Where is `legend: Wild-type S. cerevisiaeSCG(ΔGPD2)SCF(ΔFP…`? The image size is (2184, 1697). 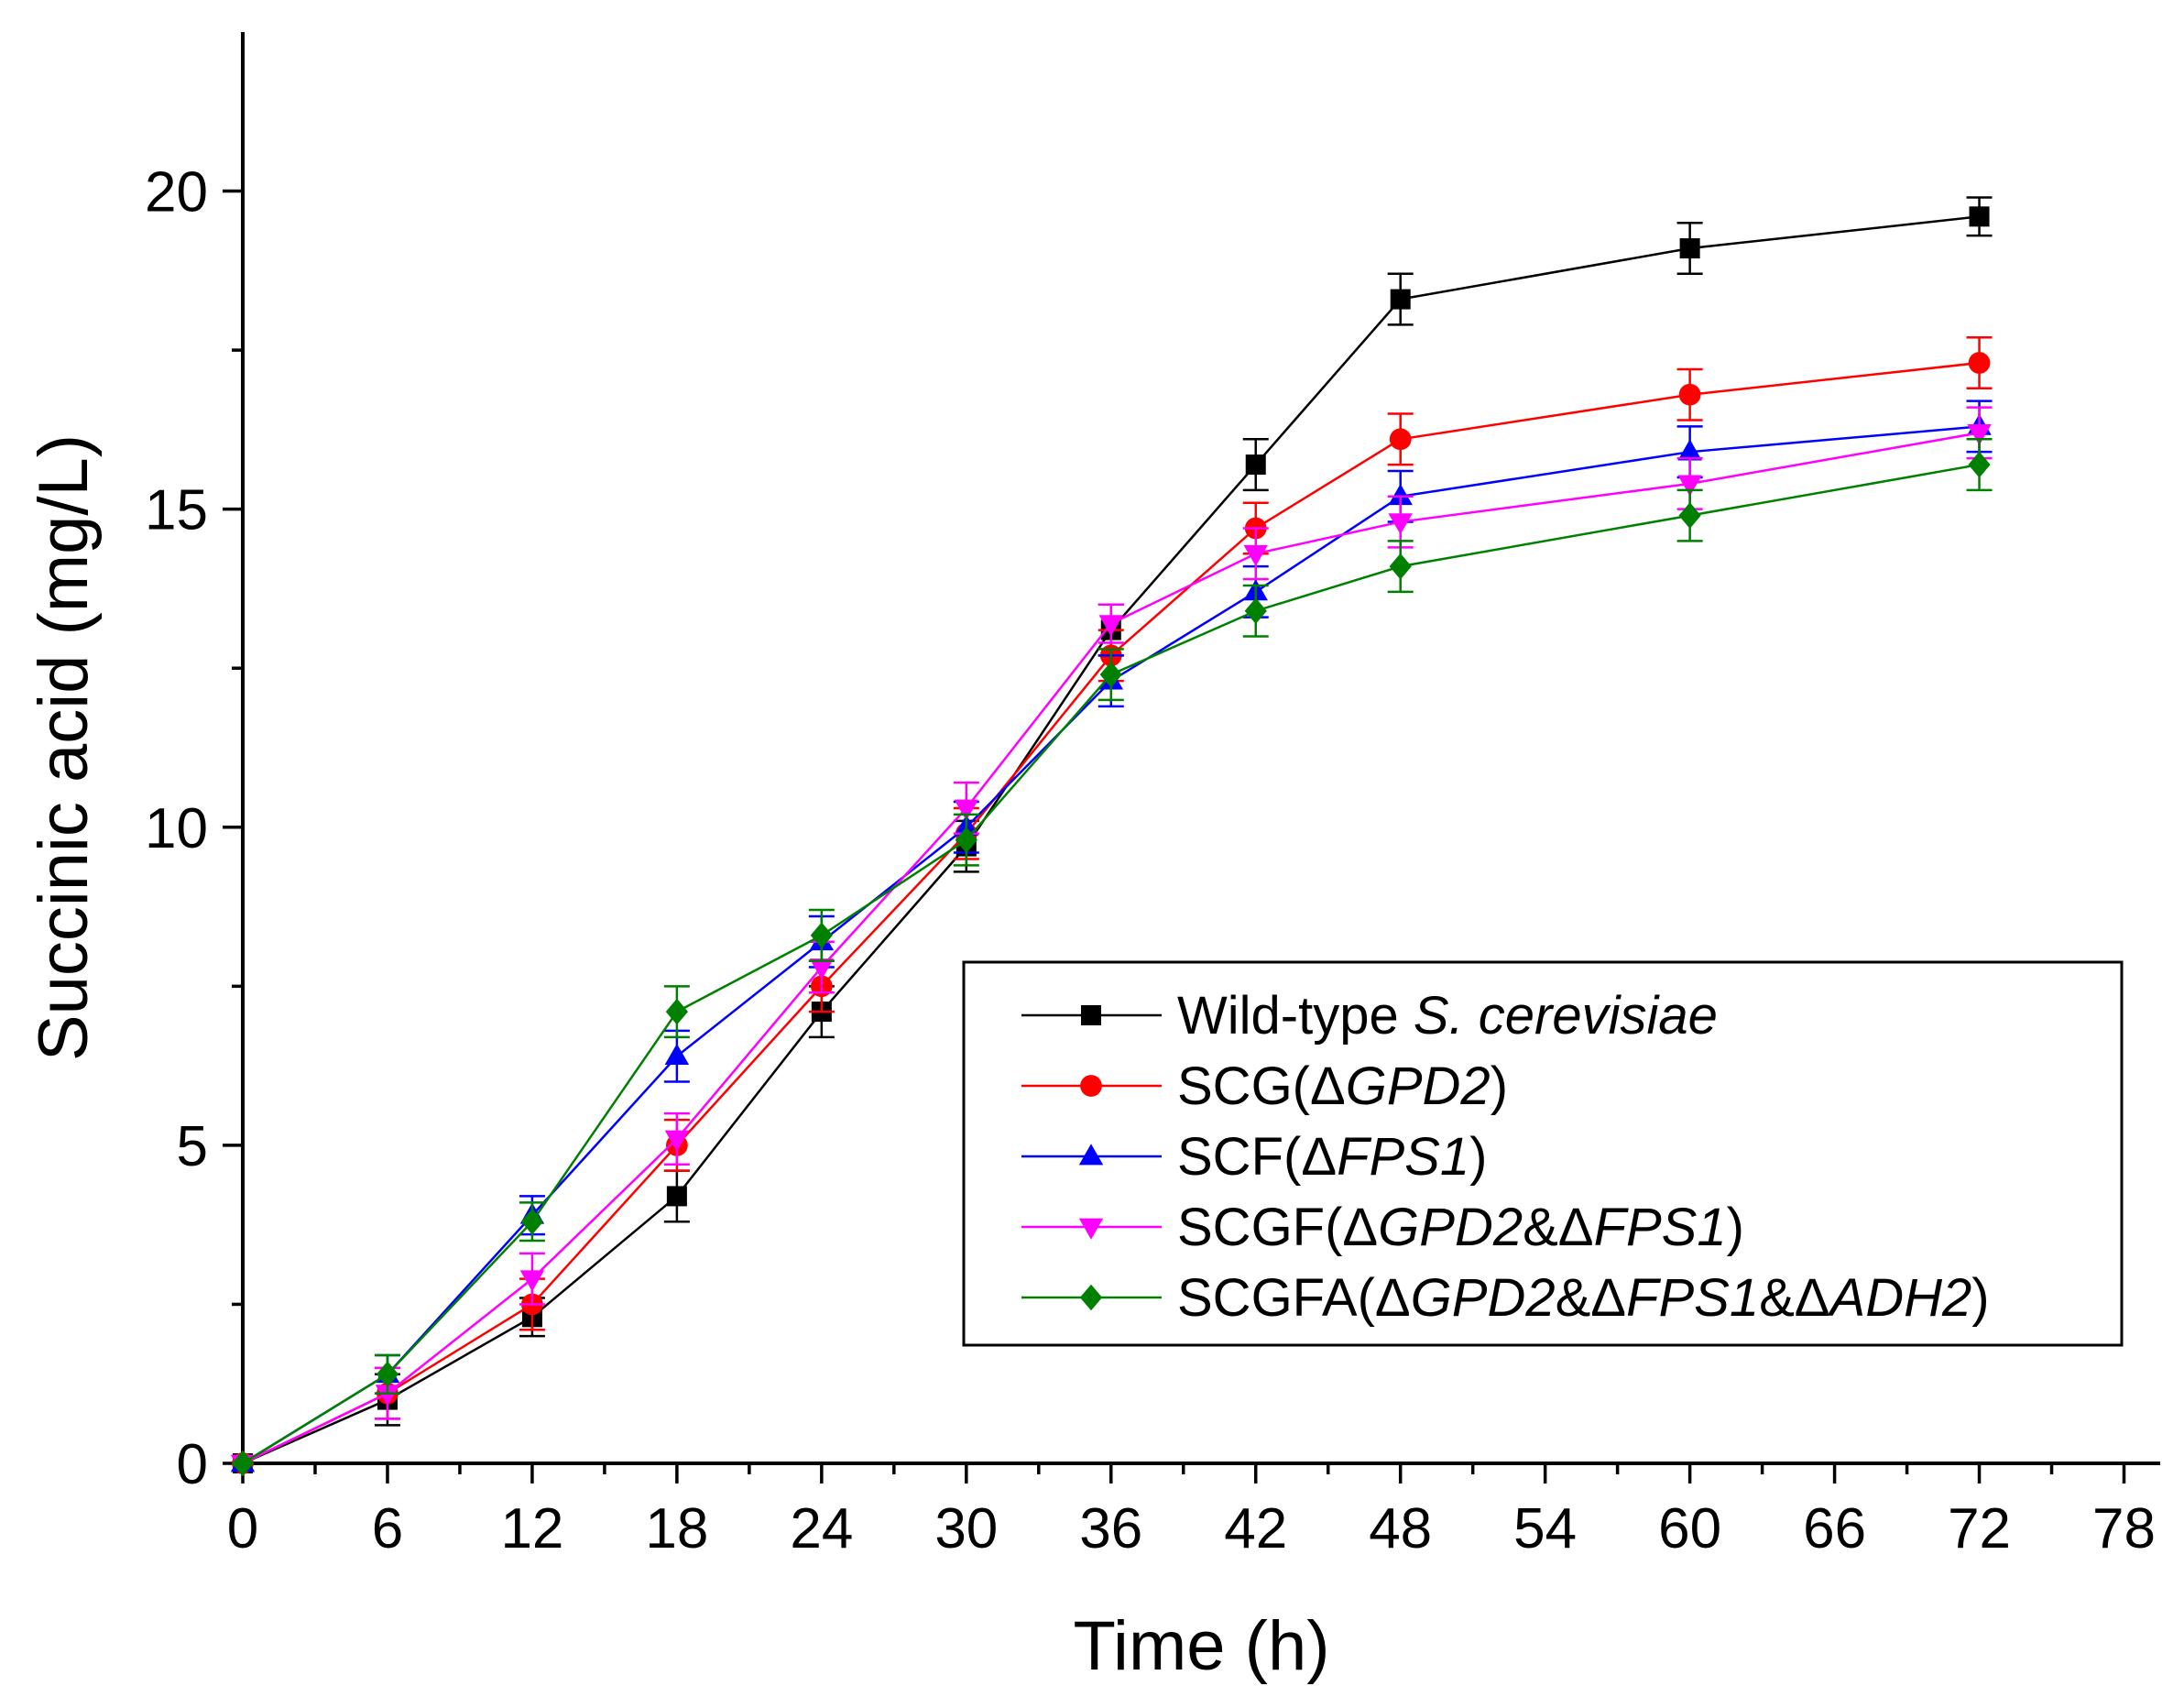 legend: Wild-type S. cerevisiaeSCG(ΔGPD2)SCF(ΔFP… is located at coordinates (1543, 1153).